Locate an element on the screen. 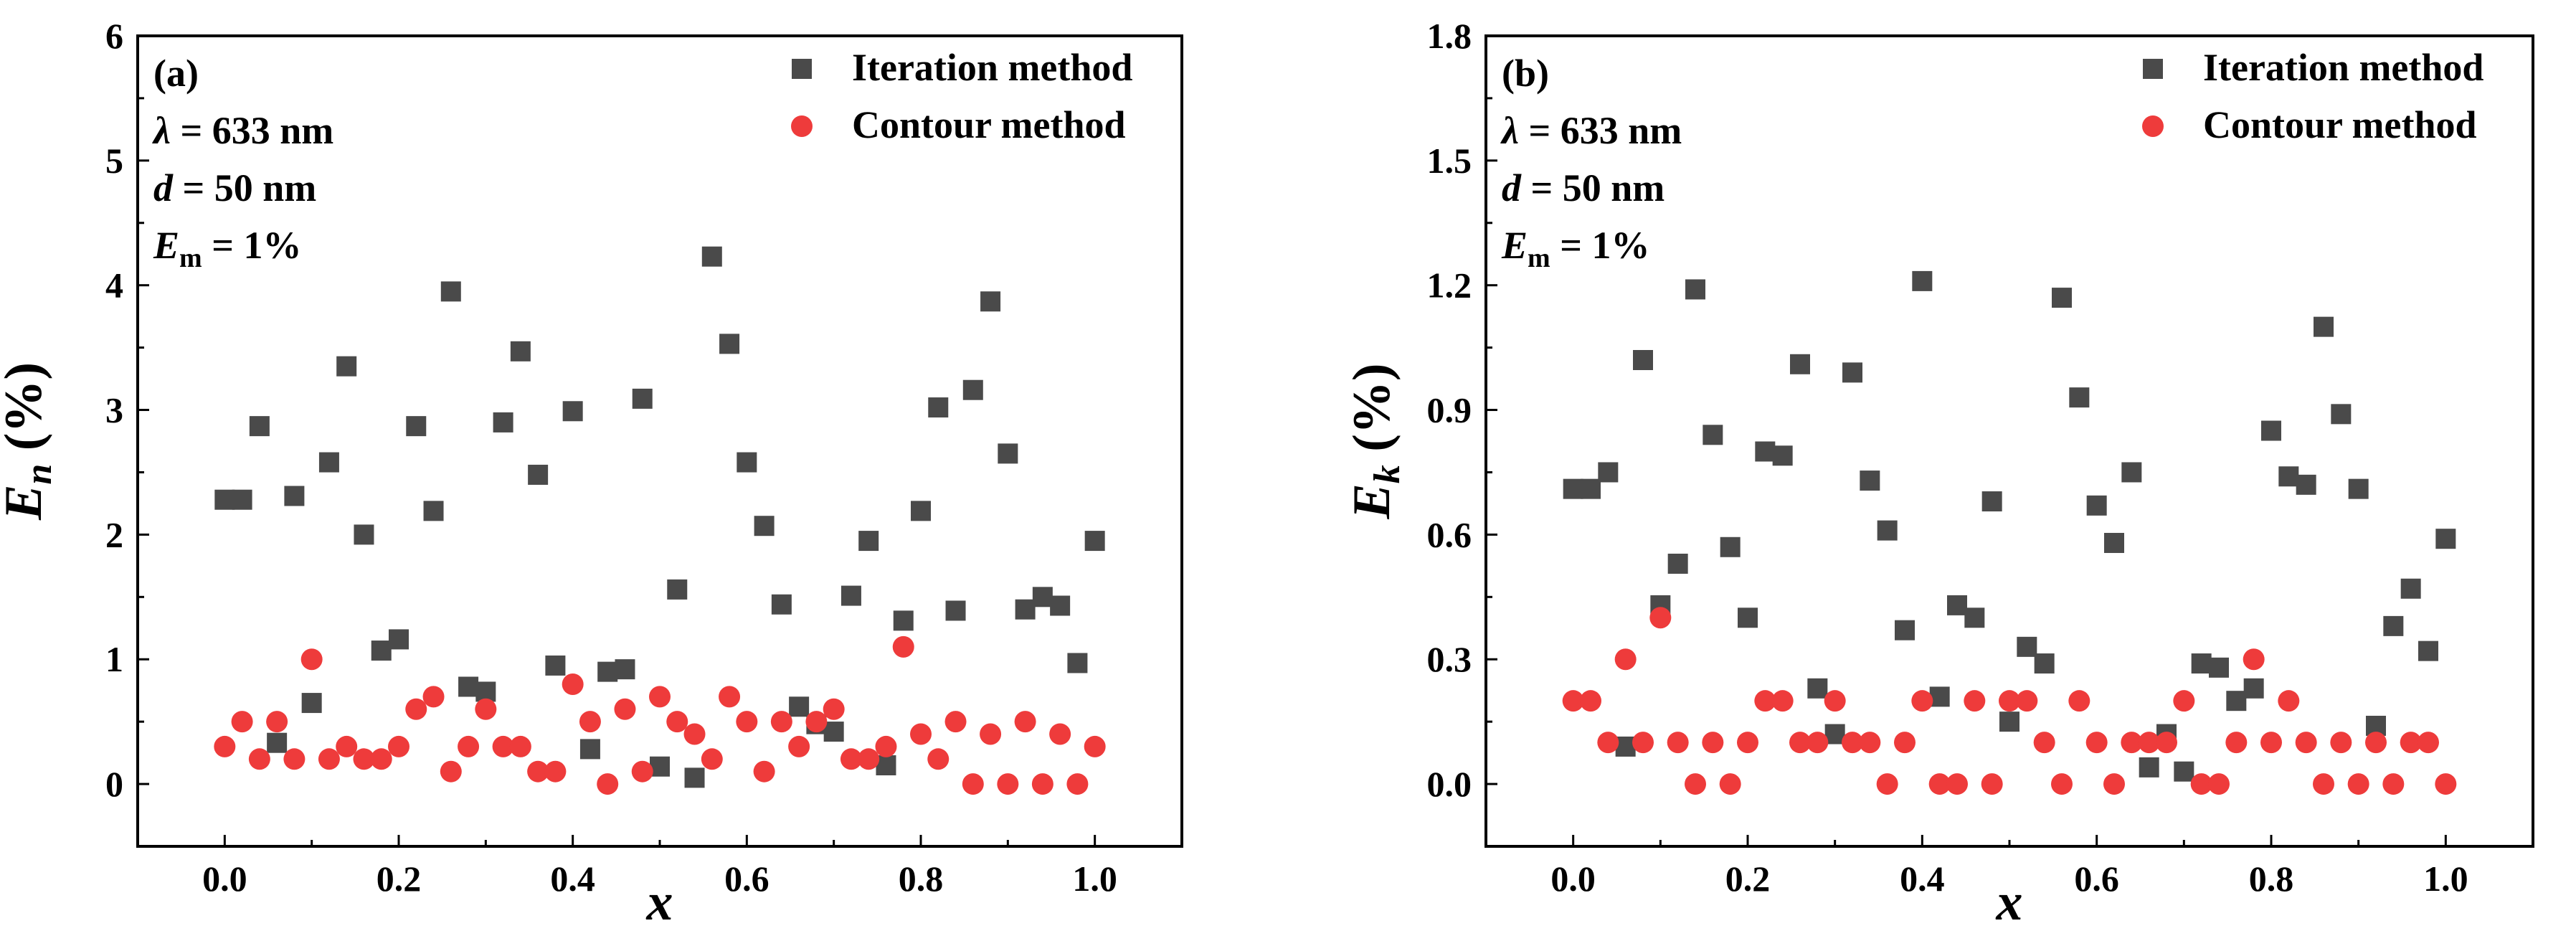 The width and height of the screenshot is (2576, 936). d-symbol: d is located at coordinates (1512, 187).